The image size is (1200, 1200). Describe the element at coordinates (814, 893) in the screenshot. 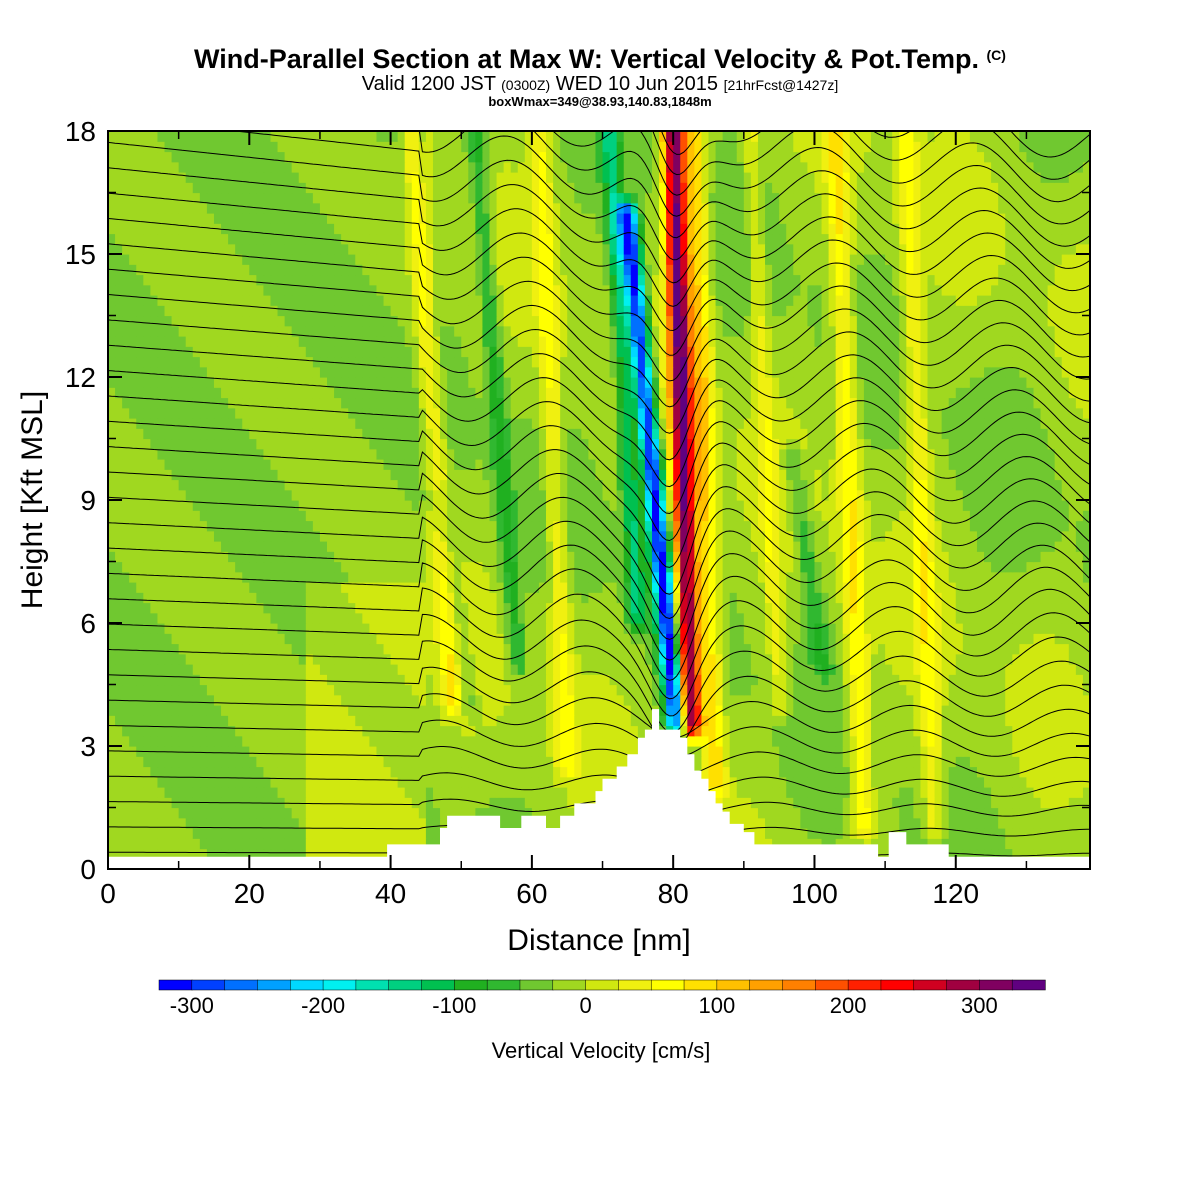

I see `x-tick-label: 100` at that location.